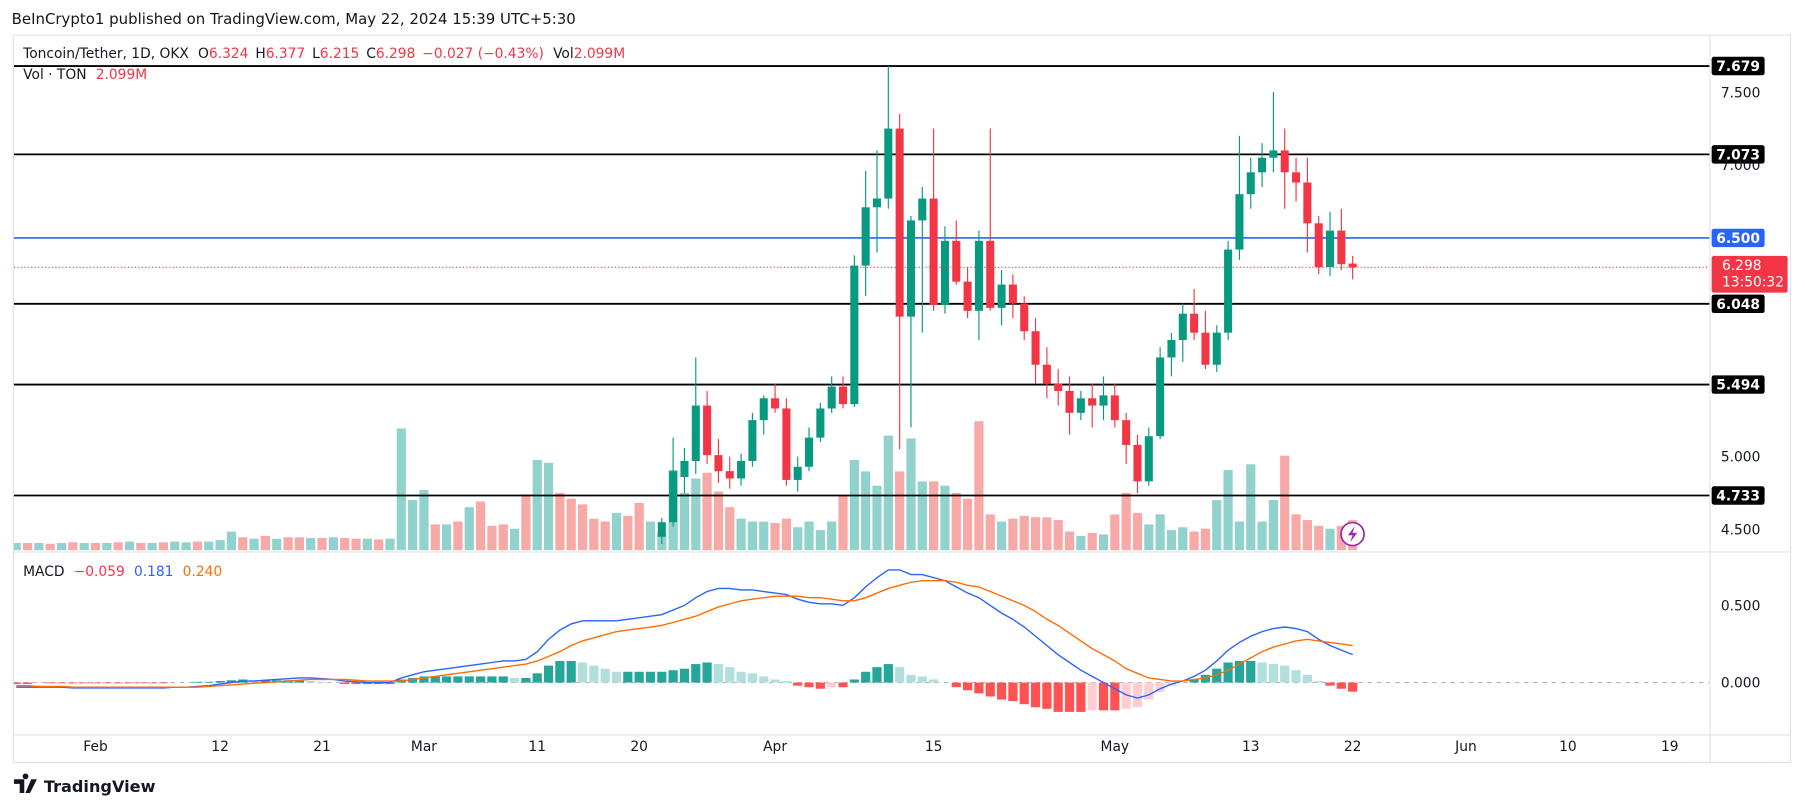 This screenshot has height=808, width=1805. Describe the element at coordinates (934, 747) in the screenshot. I see `x-tick-label: 15` at that location.